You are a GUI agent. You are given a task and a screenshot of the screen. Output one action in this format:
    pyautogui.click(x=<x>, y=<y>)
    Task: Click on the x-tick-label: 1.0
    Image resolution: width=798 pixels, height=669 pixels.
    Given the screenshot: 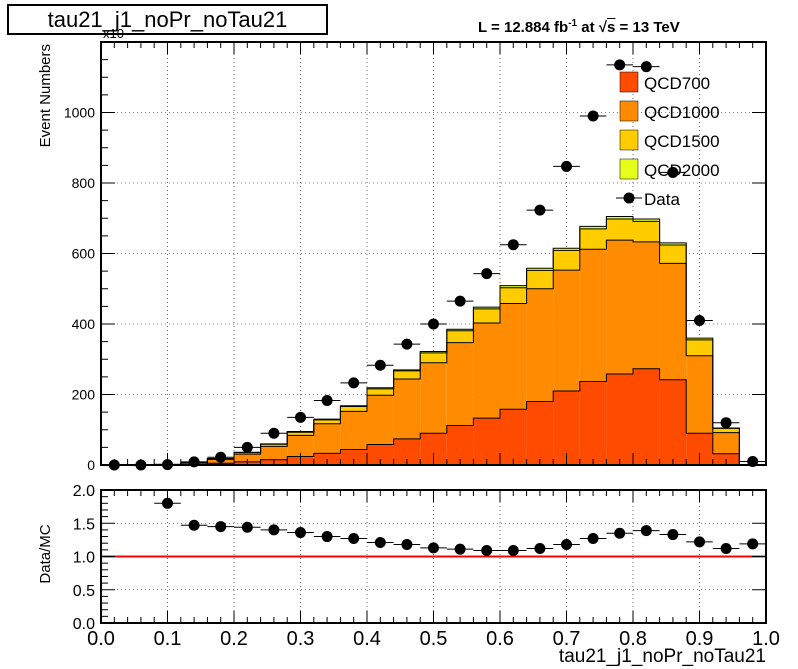 What is the action you would take?
    pyautogui.click(x=766, y=639)
    